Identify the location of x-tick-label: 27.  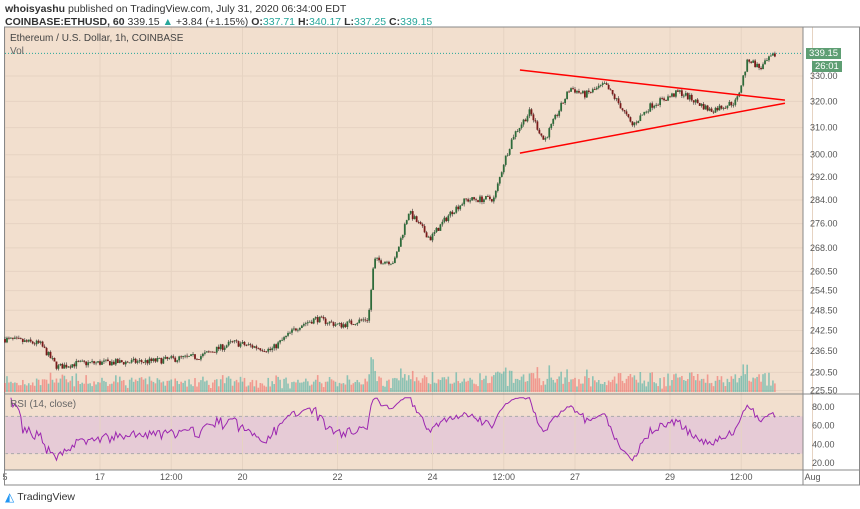
(575, 477).